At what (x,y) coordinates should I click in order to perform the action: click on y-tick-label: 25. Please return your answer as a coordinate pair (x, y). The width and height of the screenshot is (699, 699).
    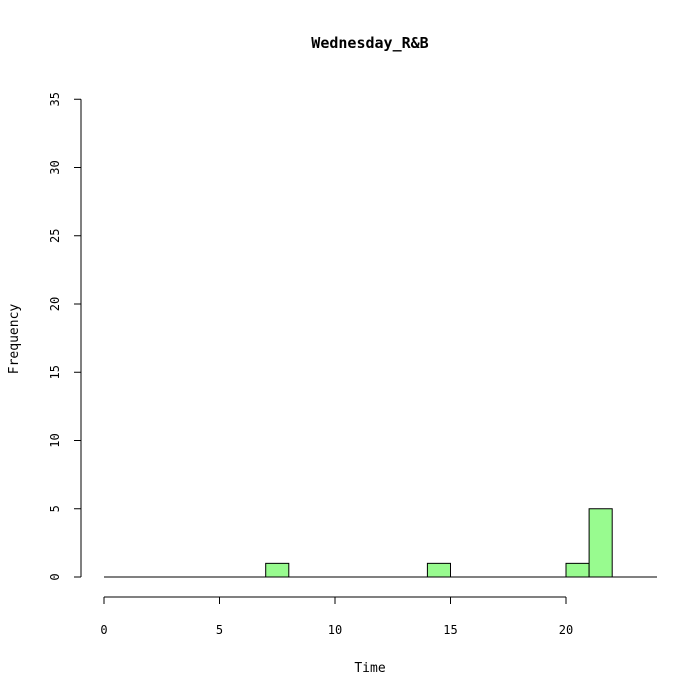
    Looking at the image, I should click on (55, 236).